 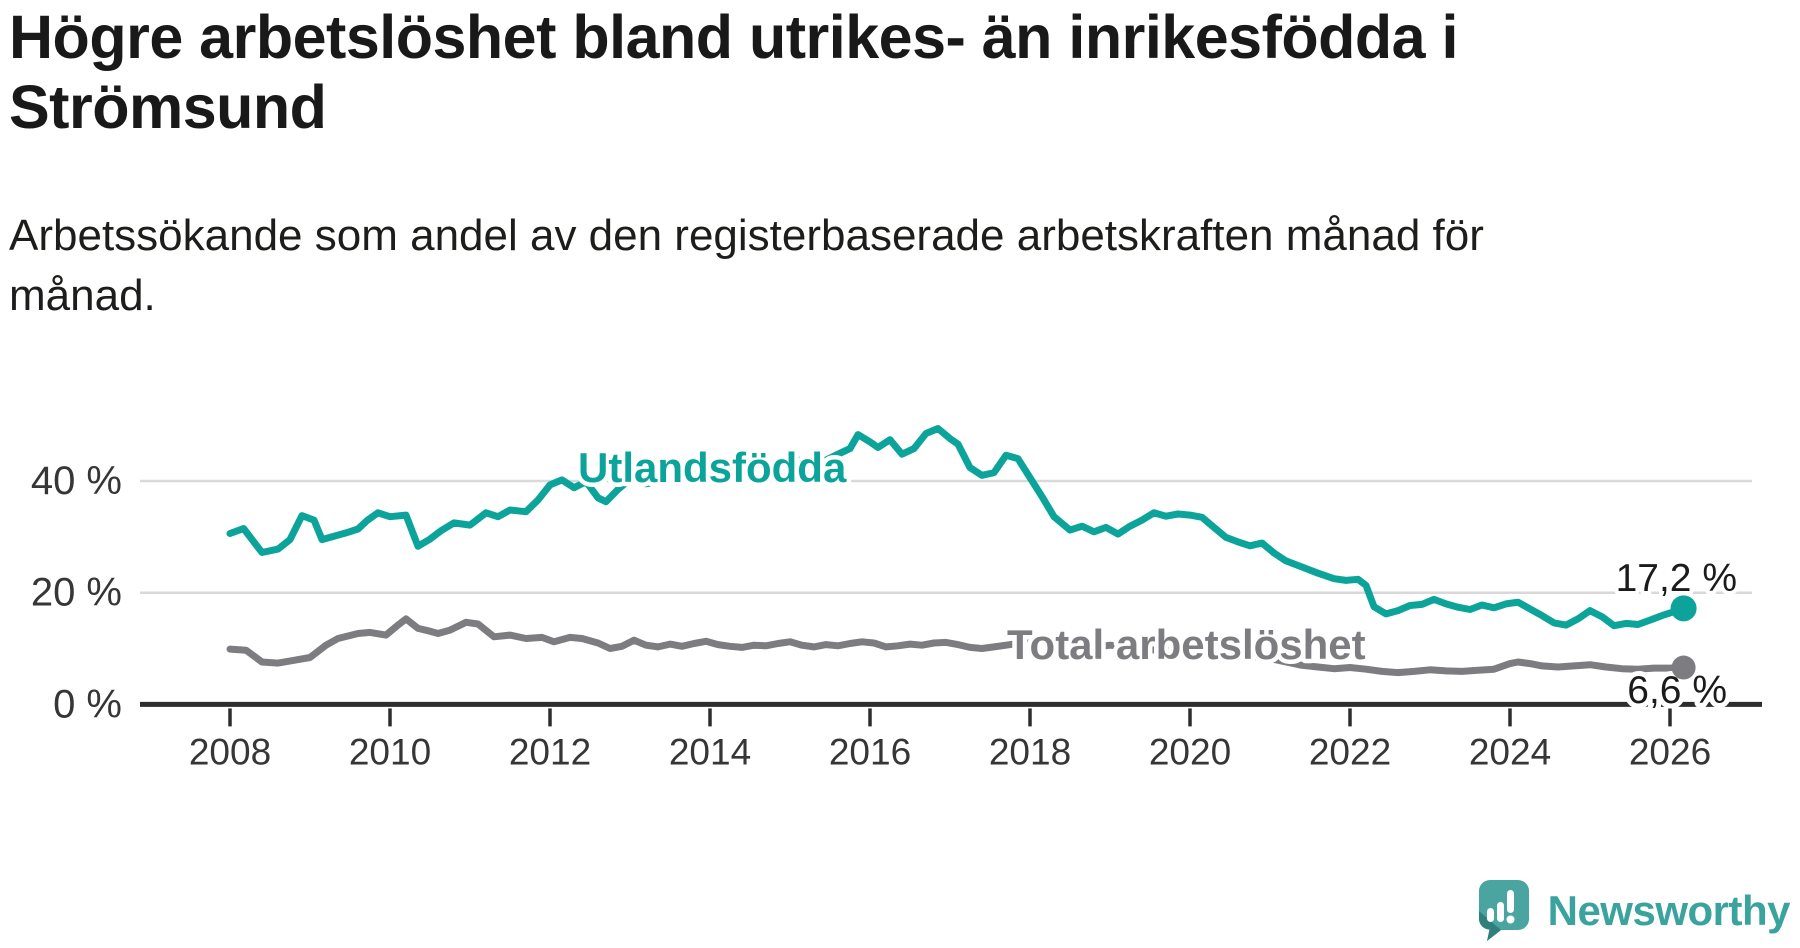 I want to click on x-tick-label-2022: 2022, so click(x=1350, y=751).